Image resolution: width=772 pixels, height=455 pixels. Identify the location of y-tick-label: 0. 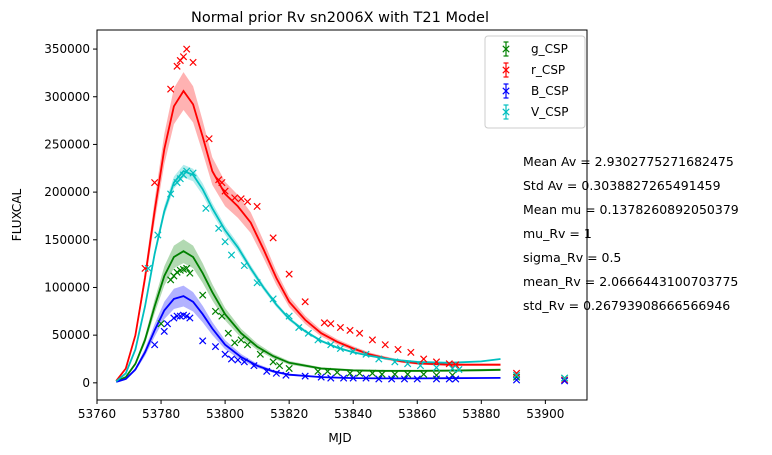
(86, 383).